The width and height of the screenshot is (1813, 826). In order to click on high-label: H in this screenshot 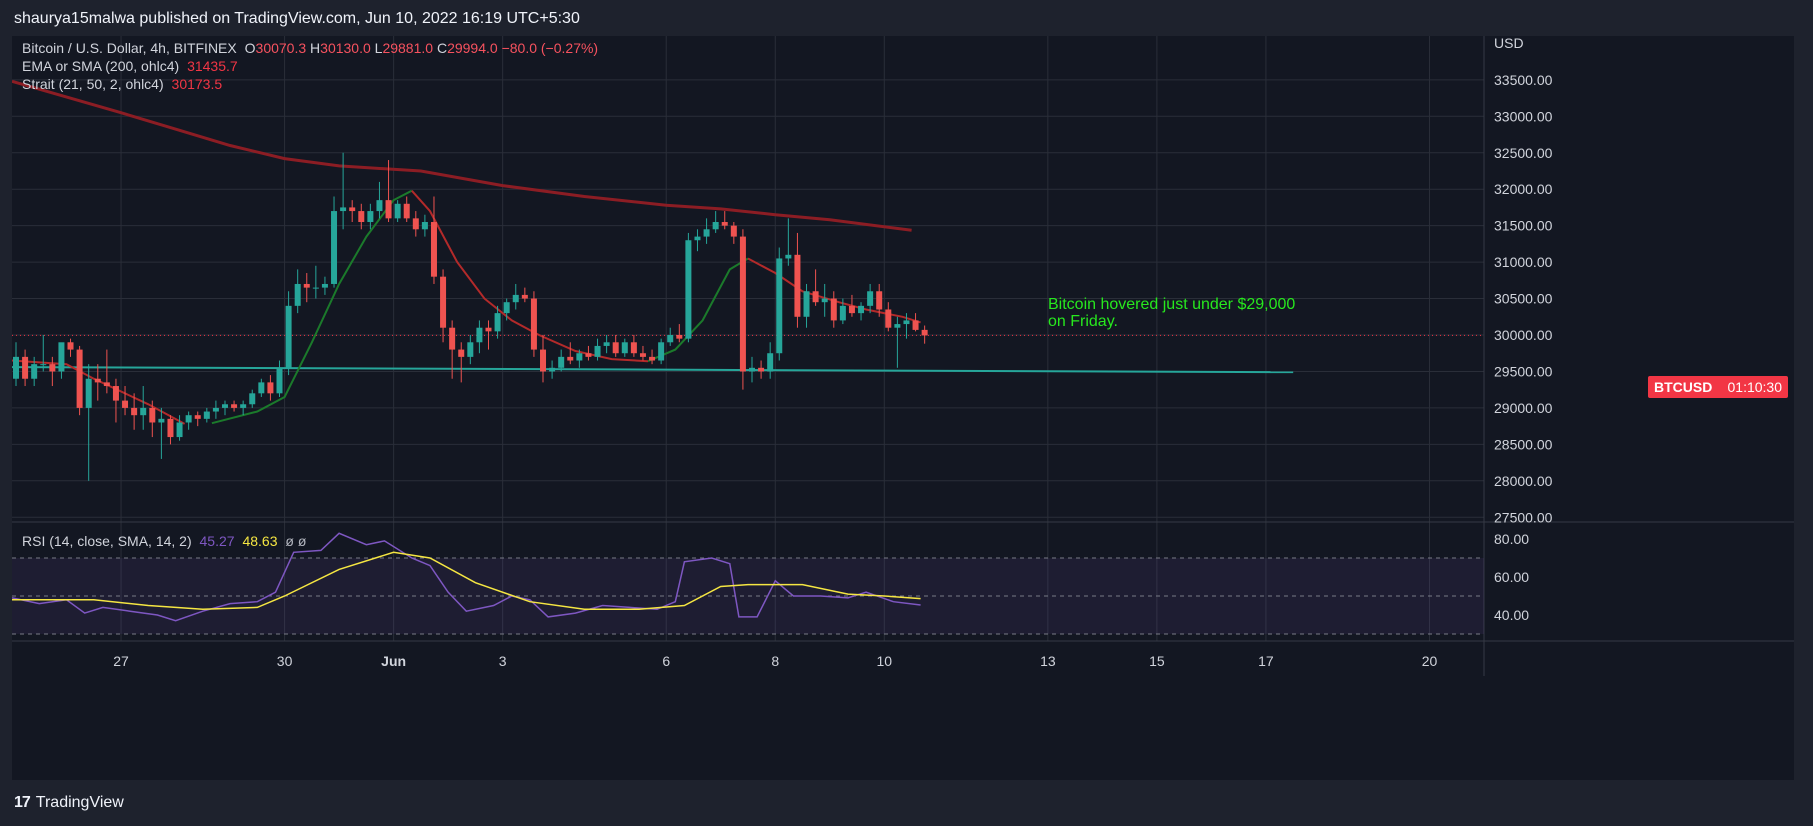, I will do `click(315, 48)`.